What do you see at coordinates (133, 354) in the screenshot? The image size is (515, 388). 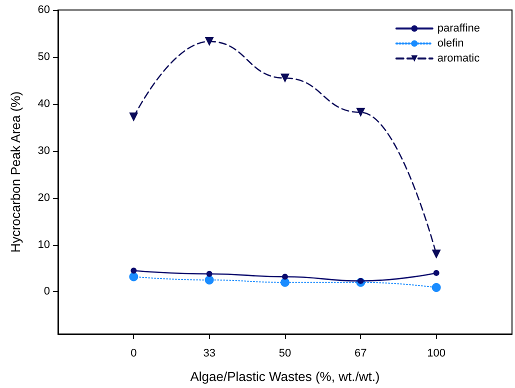 I see `x-tick-label: 0` at bounding box center [133, 354].